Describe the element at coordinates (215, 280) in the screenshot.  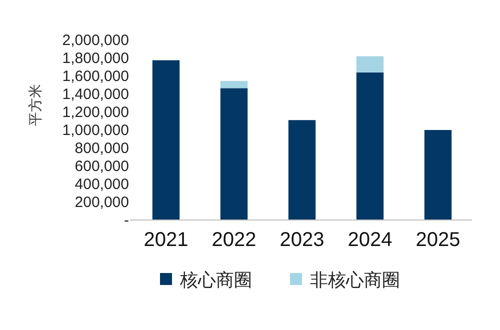
I see `legend-label: 核心商圈` at that location.